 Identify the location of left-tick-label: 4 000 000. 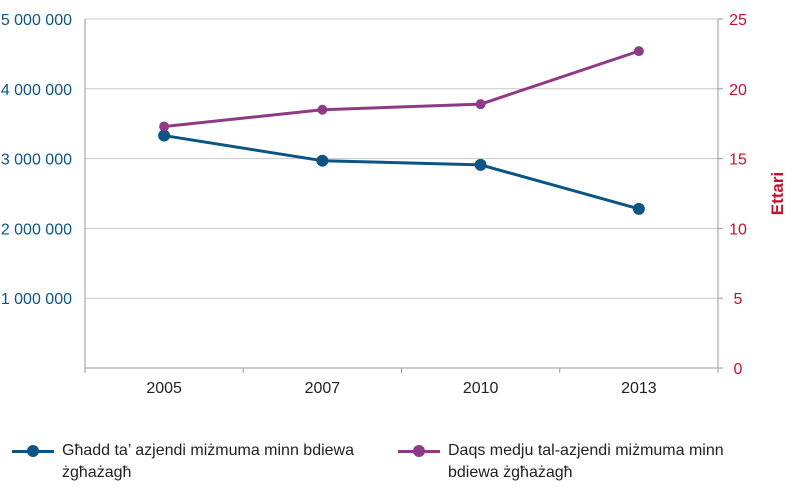
(36, 90).